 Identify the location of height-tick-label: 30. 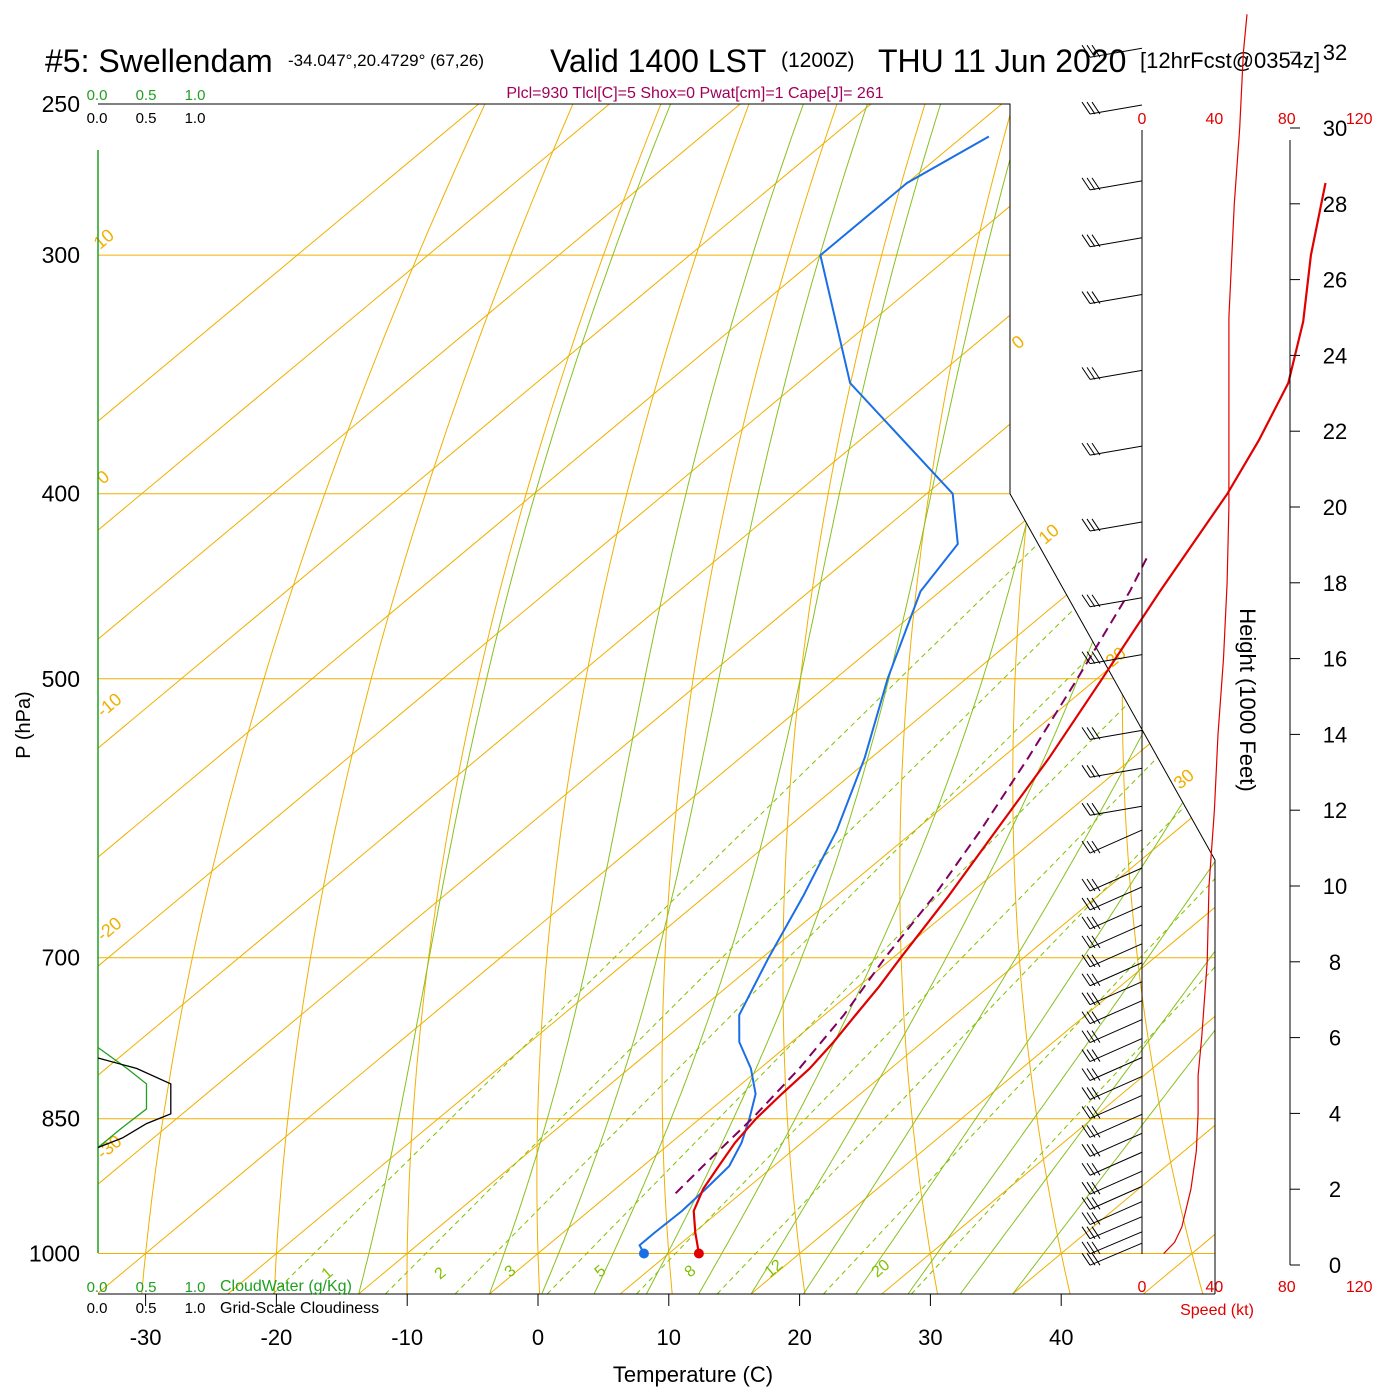
(1335, 128).